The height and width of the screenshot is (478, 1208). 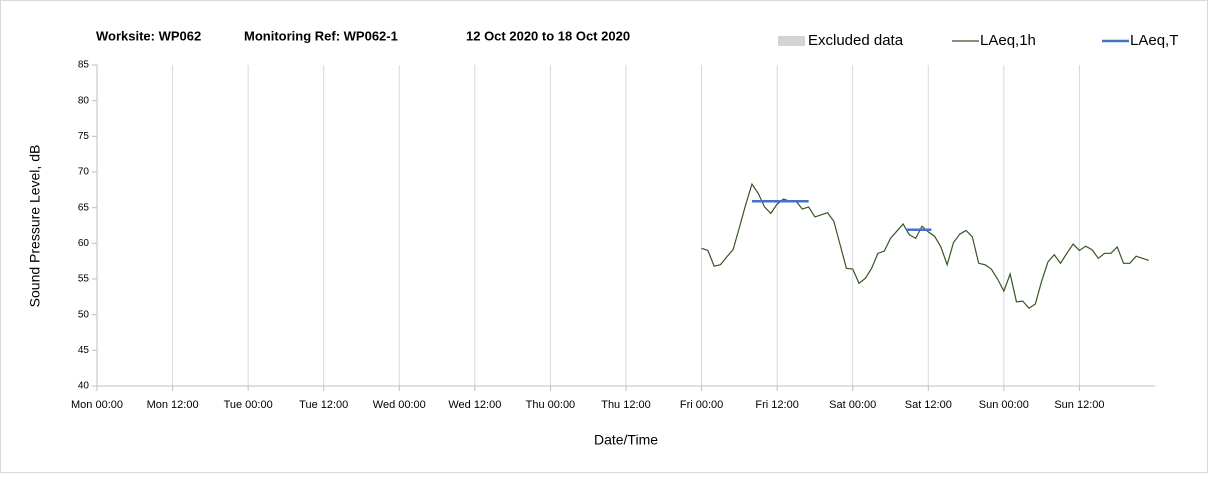 I want to click on x-tick-label: Fri 00:00, so click(x=701, y=405).